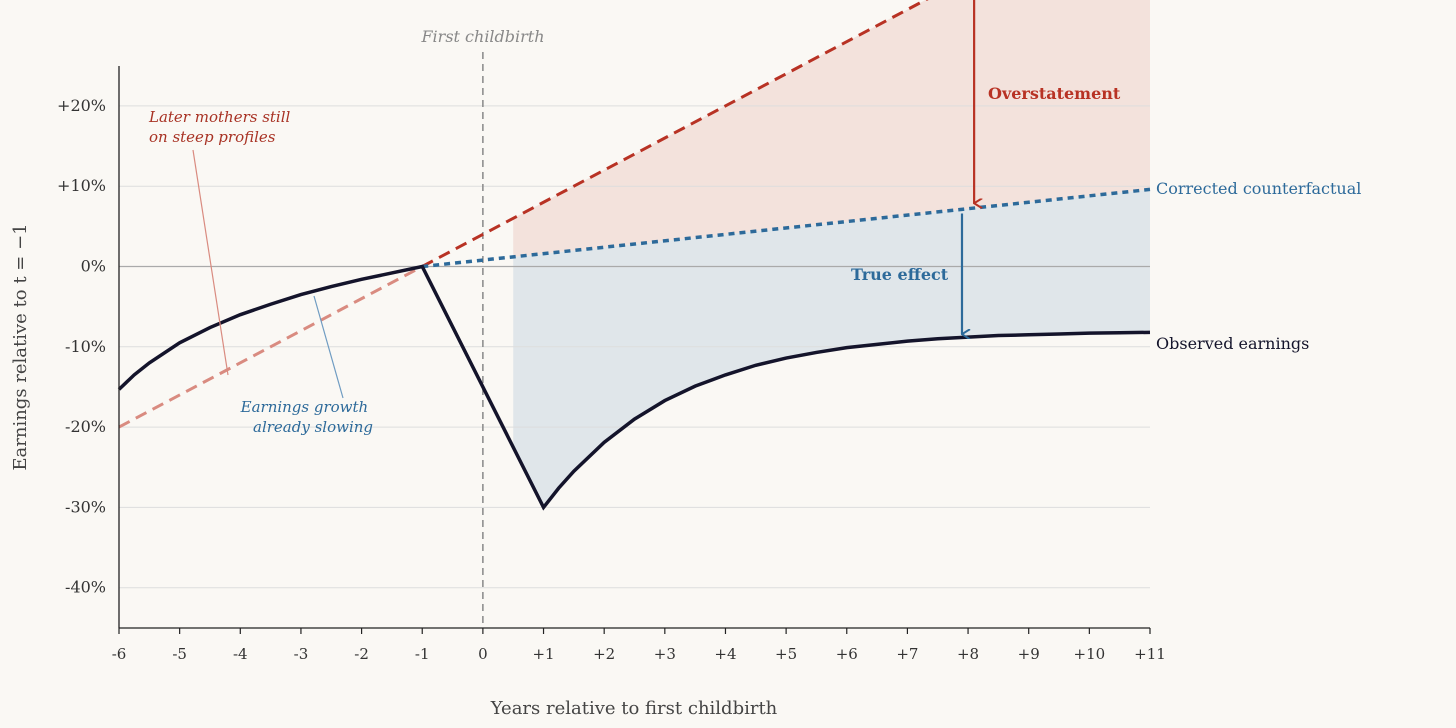 The height and width of the screenshot is (728, 1456). I want to click on x-tick-label: +2, so click(604, 654).